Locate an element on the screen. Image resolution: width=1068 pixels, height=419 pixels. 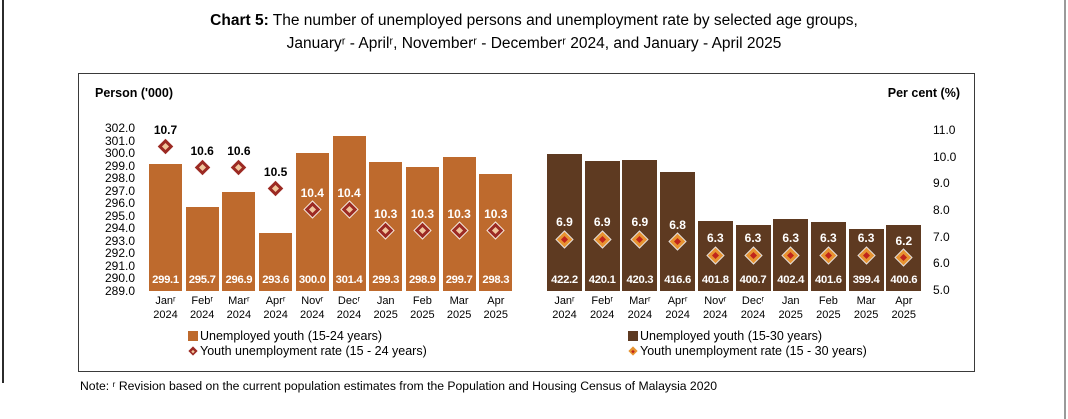
bar-value-label: 293.6 is located at coordinates (275, 280).